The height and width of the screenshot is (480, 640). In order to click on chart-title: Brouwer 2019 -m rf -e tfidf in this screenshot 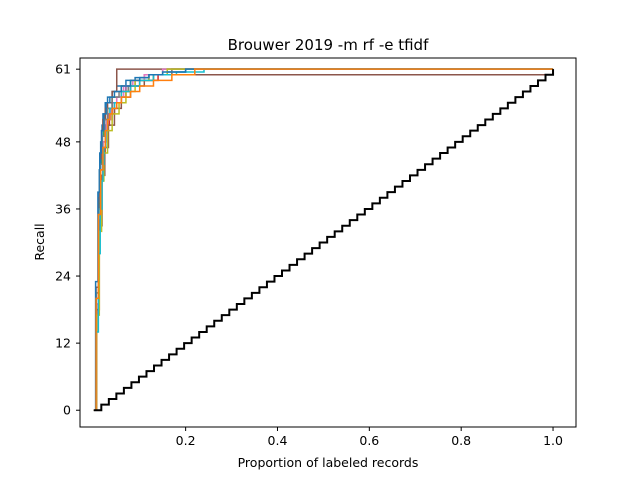, I will do `click(328, 45)`.